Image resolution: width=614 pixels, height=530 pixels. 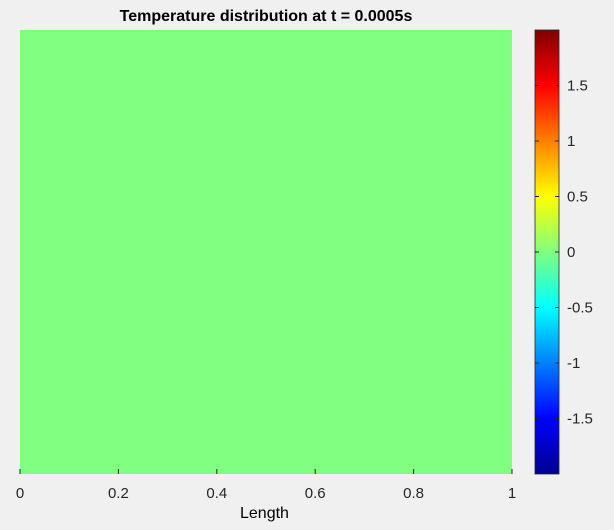 I want to click on x-tick-label: 0.2, so click(x=118, y=493).